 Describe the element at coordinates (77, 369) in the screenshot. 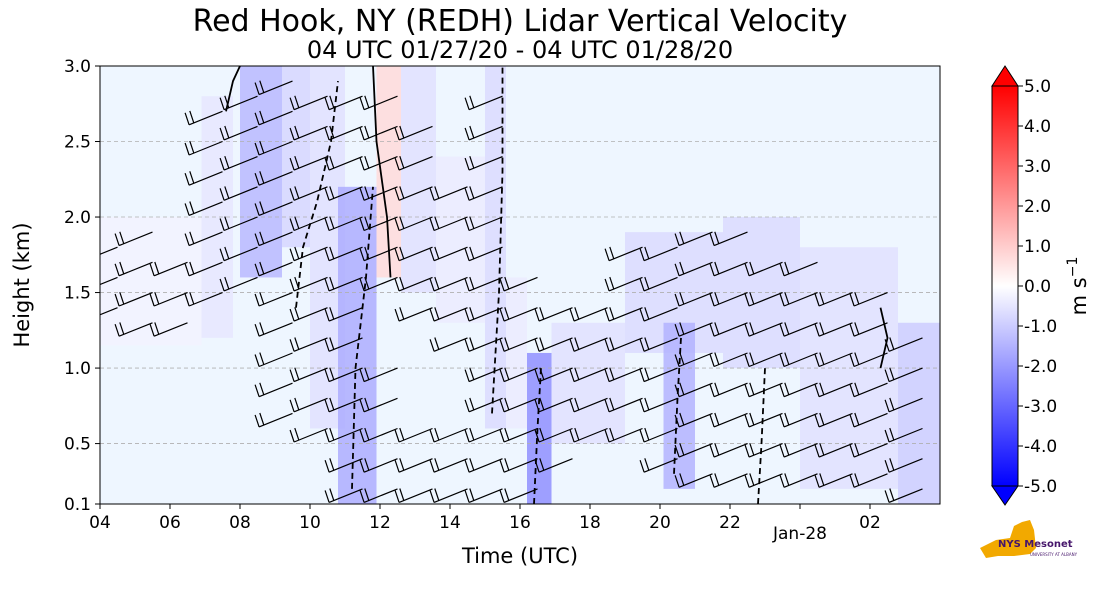

I see `y-tick-label-2: 1.0` at that location.